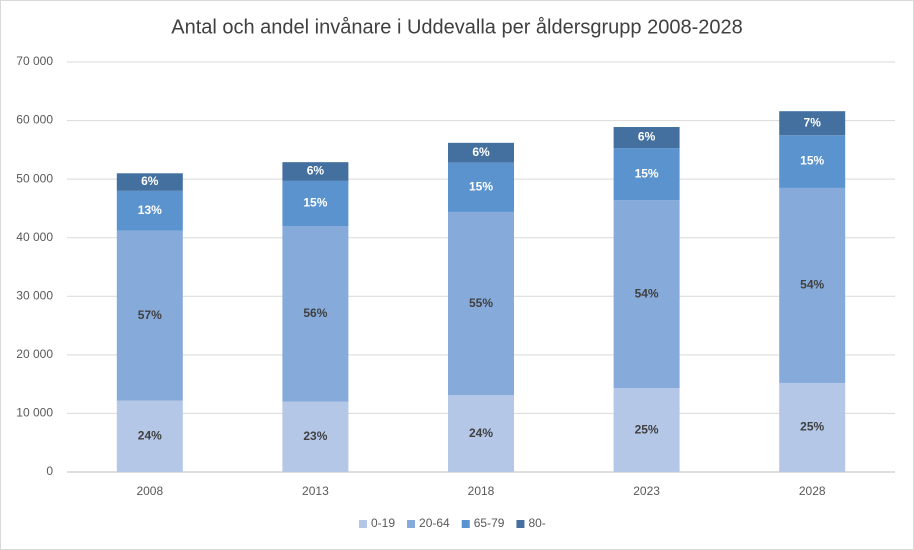 This screenshot has height=550, width=914. I want to click on x-tick-label: 2028, so click(812, 491).